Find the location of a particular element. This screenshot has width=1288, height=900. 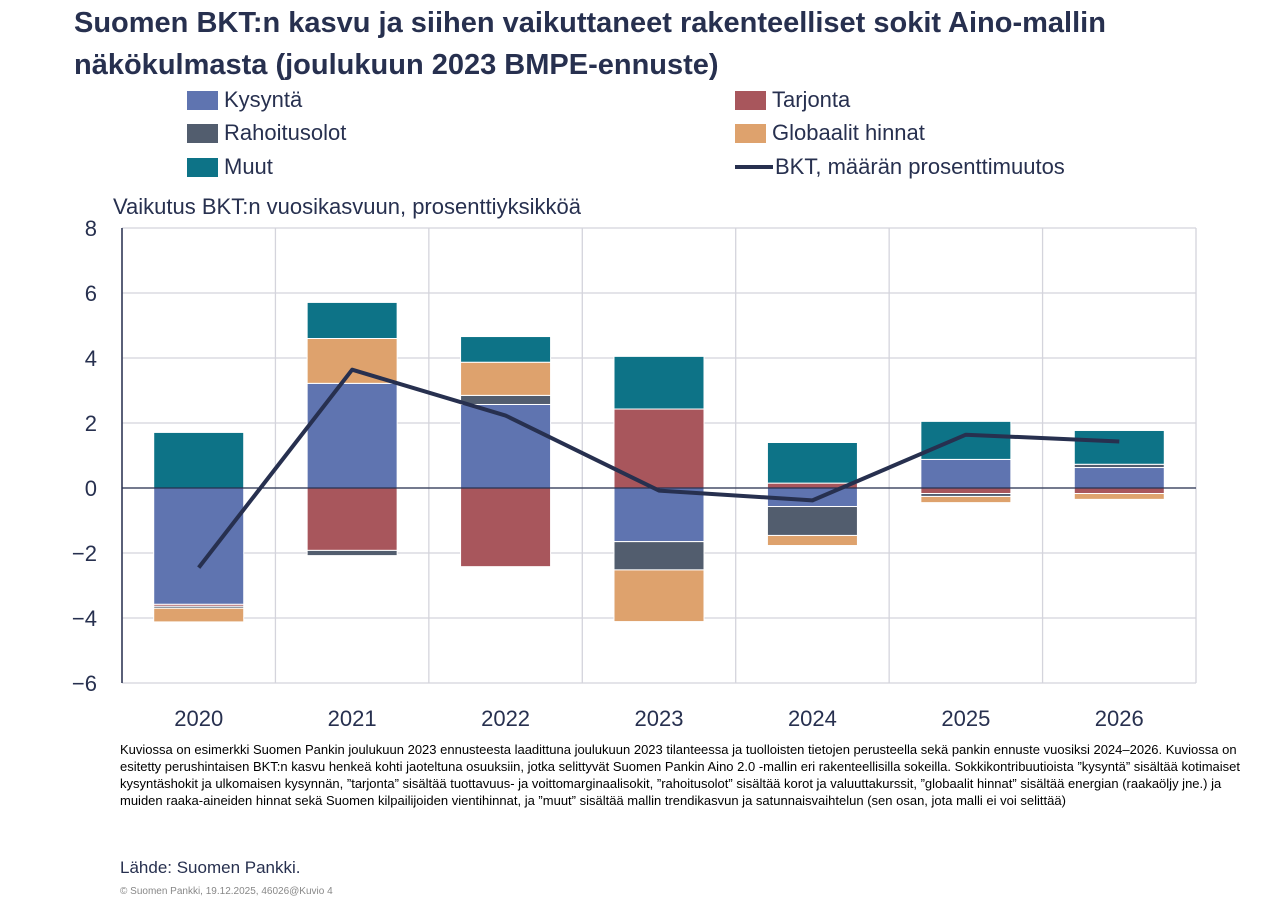

legend-line is located at coordinates (754, 167).